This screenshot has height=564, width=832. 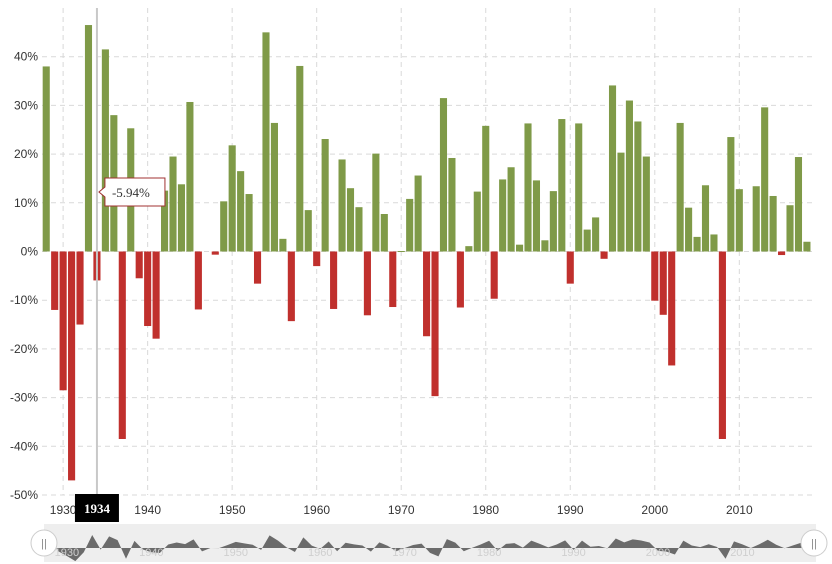 I want to click on navigator-tick-label: 2000, so click(x=658, y=553).